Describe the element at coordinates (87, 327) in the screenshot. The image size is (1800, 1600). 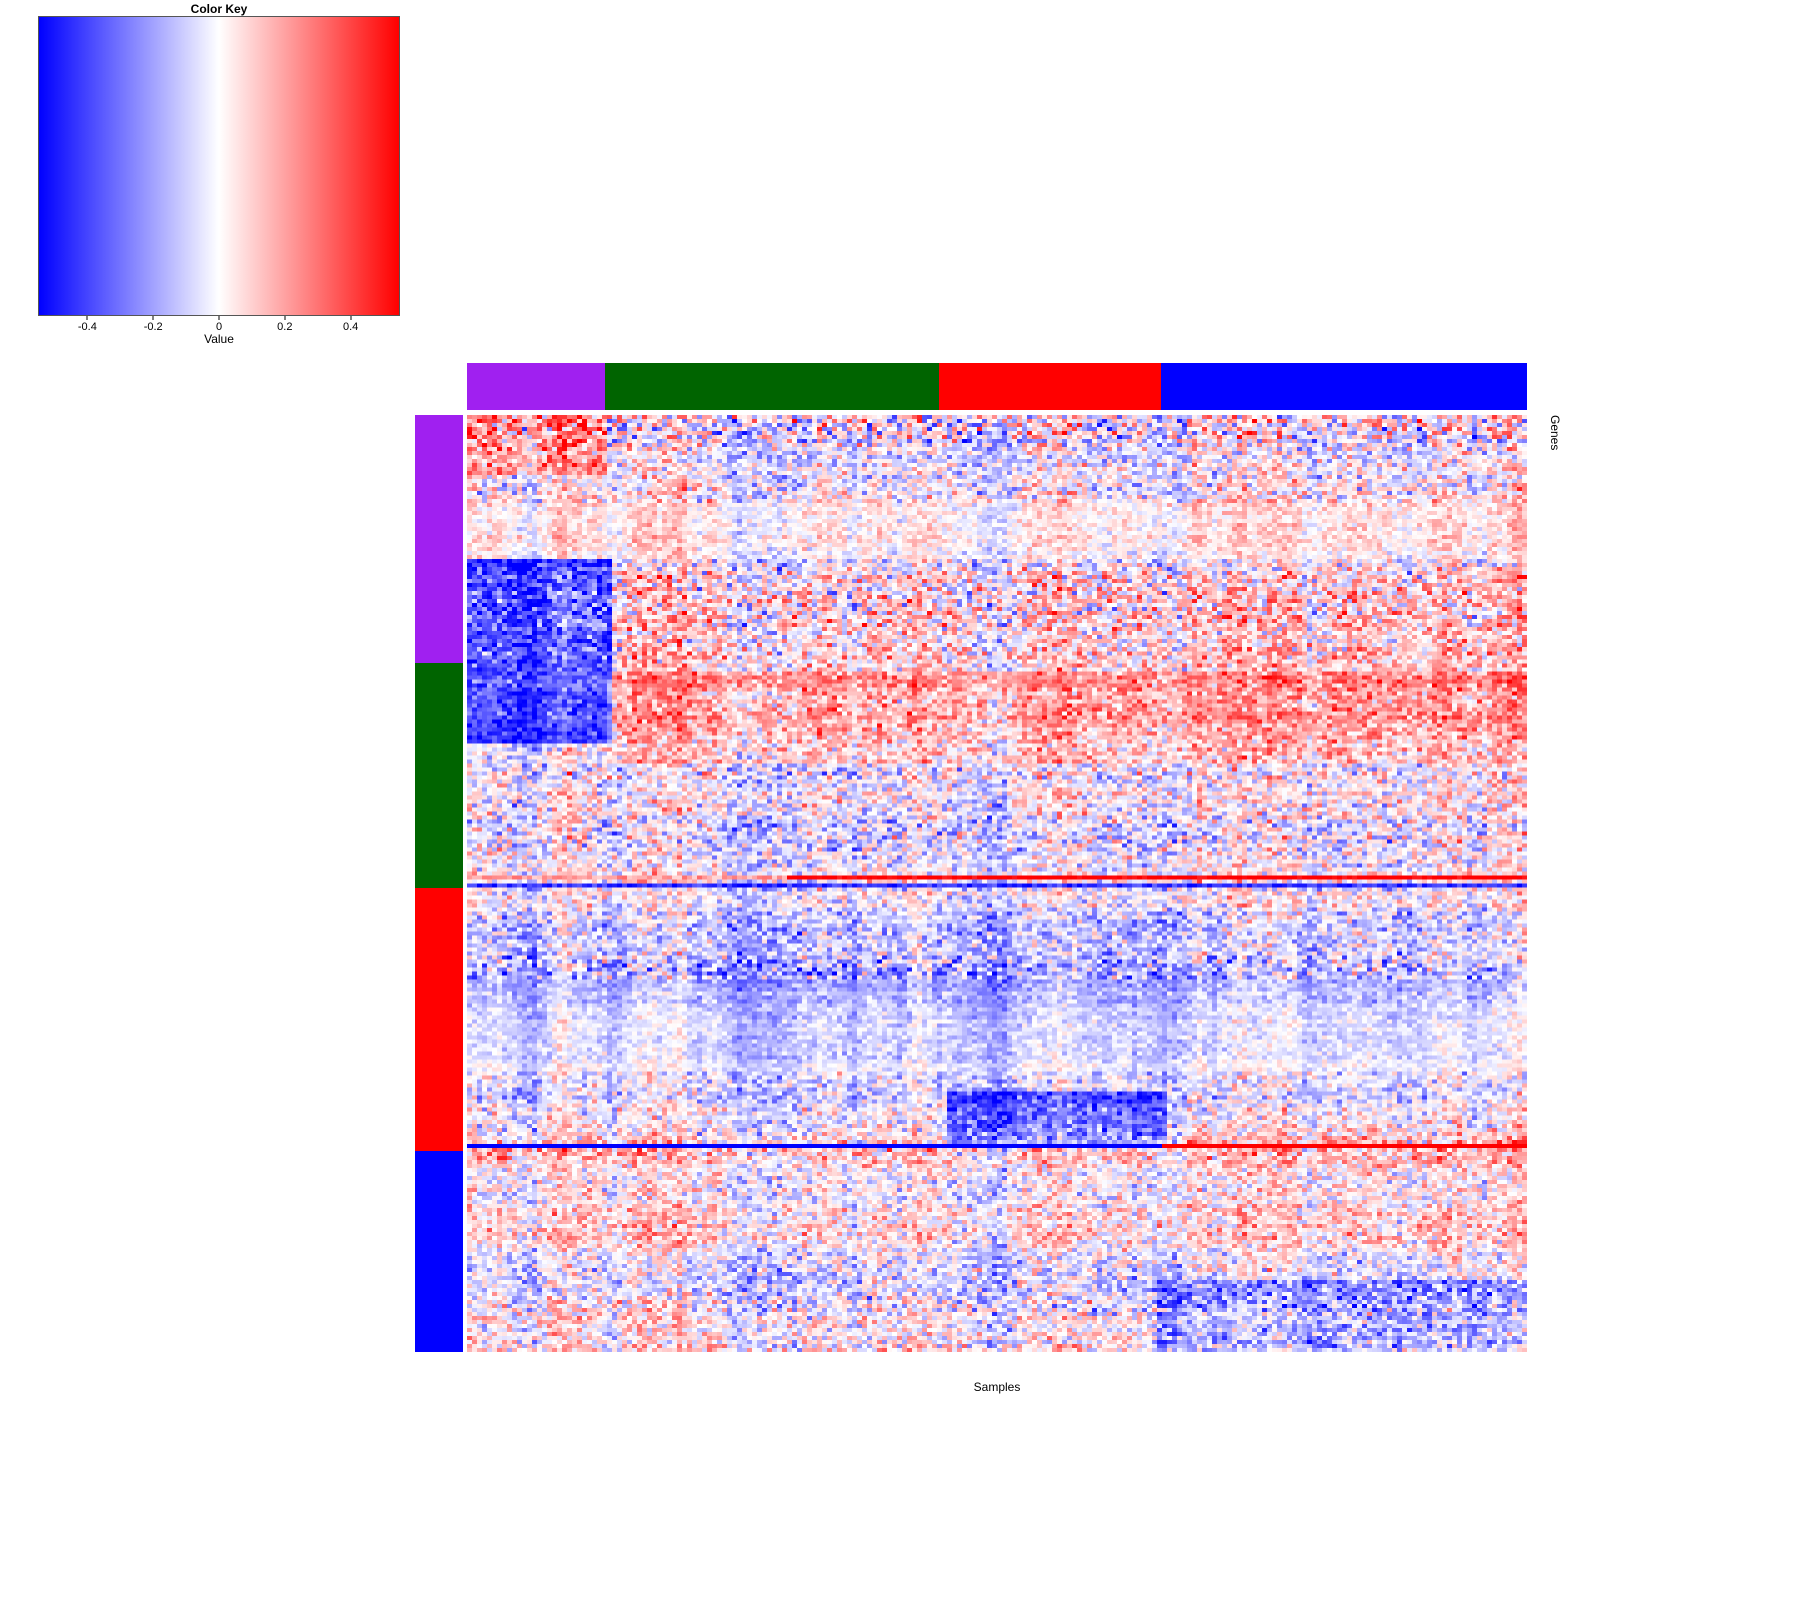
I see `color-key-tick-label: -0.4` at that location.